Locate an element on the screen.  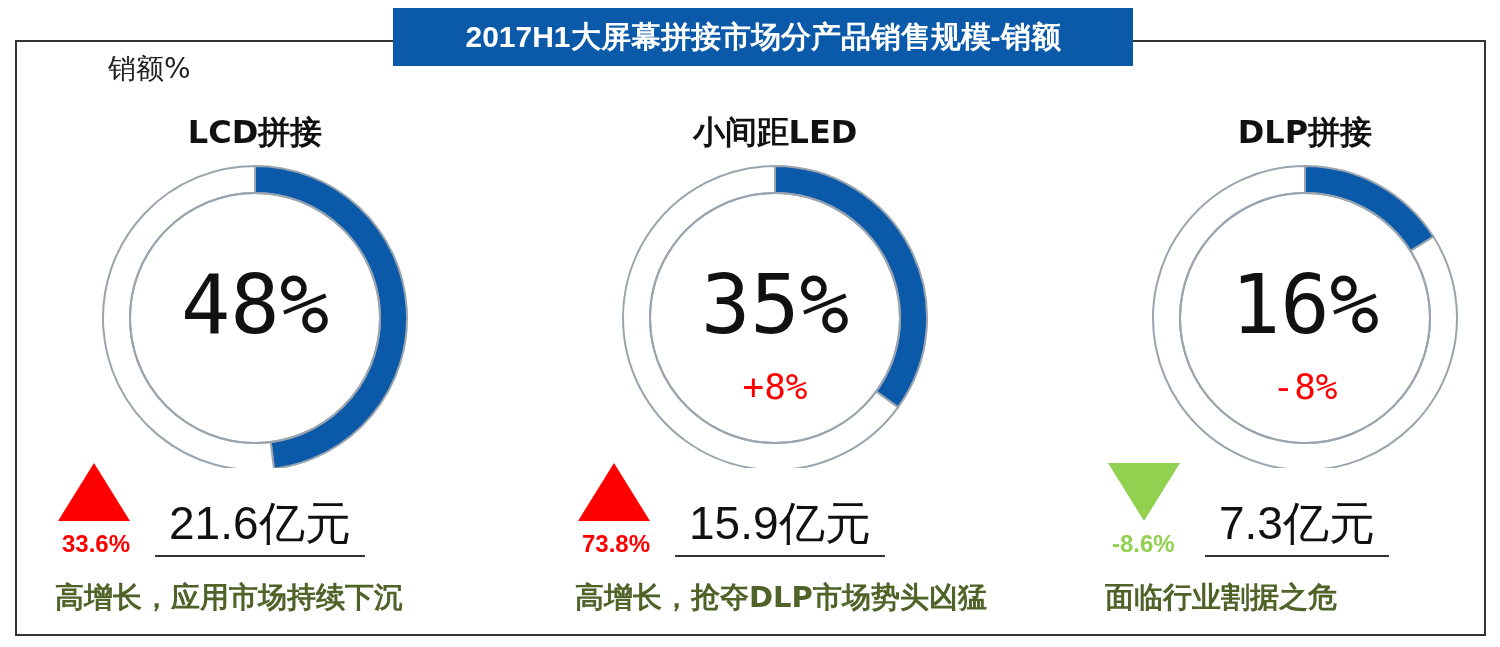
text: +8% is located at coordinates (775, 386).